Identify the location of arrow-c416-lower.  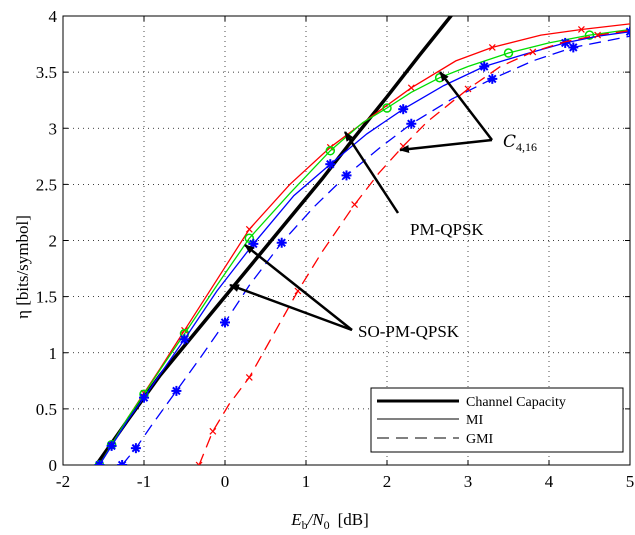
(446, 146).